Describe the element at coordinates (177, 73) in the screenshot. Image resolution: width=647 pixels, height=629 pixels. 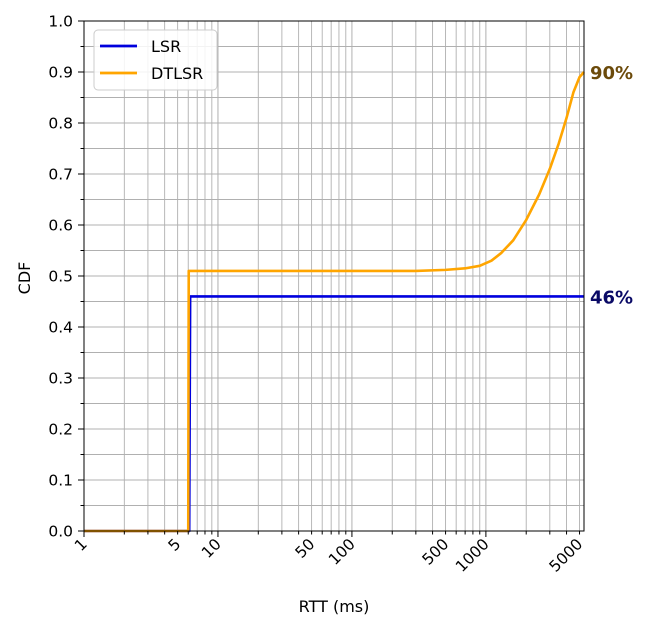
I see `legend-label-dtlsr: DTLSR` at that location.